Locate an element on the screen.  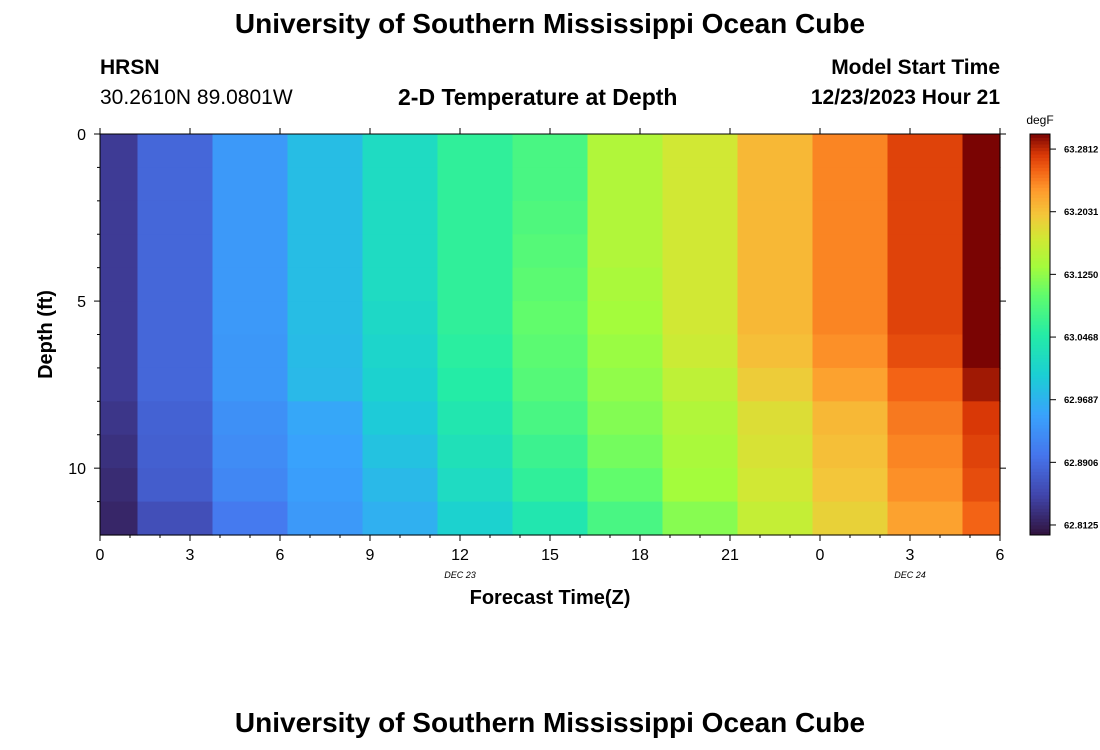
colorbar-frame is located at coordinates (1040, 334).